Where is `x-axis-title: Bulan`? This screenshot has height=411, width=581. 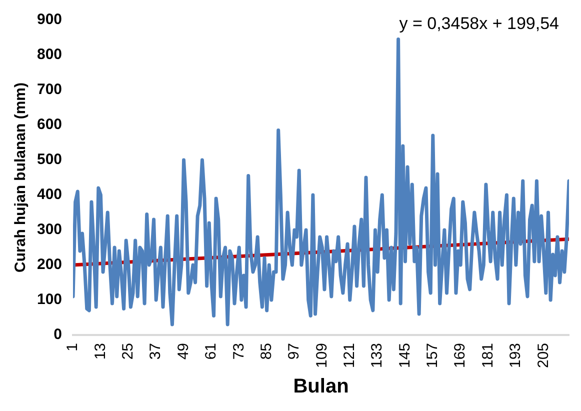
x-axis-title: Bulan is located at coordinates (321, 387).